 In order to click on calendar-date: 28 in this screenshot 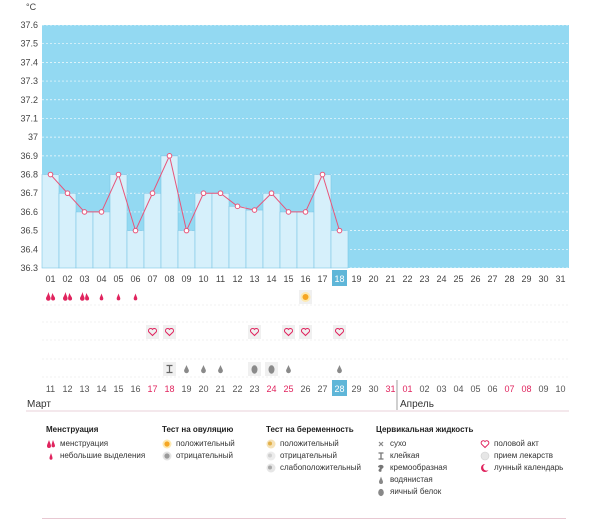, I will do `click(339, 389)`.